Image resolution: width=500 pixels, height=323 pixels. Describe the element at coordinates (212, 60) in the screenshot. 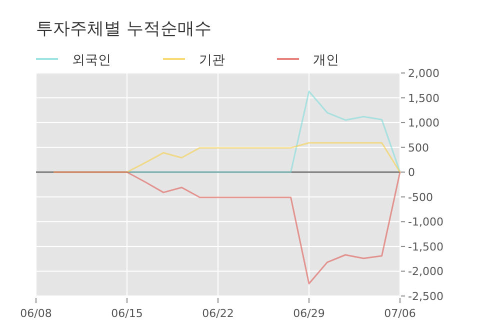

I see `legend-label: 기관` at that location.